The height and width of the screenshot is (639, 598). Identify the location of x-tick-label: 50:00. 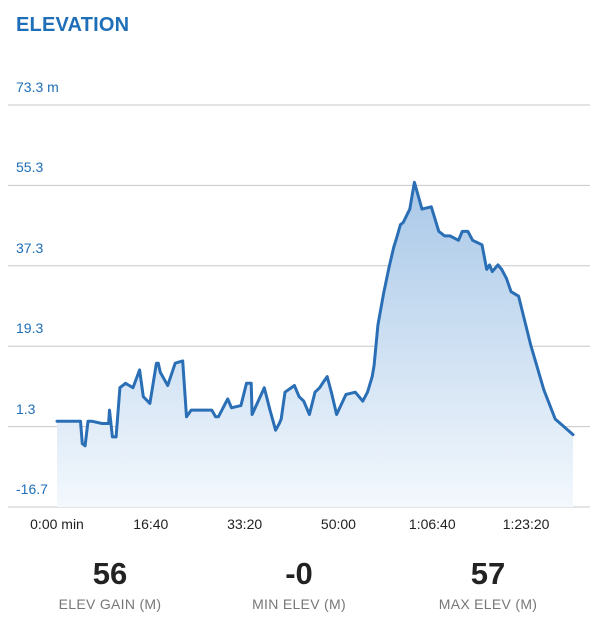
(338, 524).